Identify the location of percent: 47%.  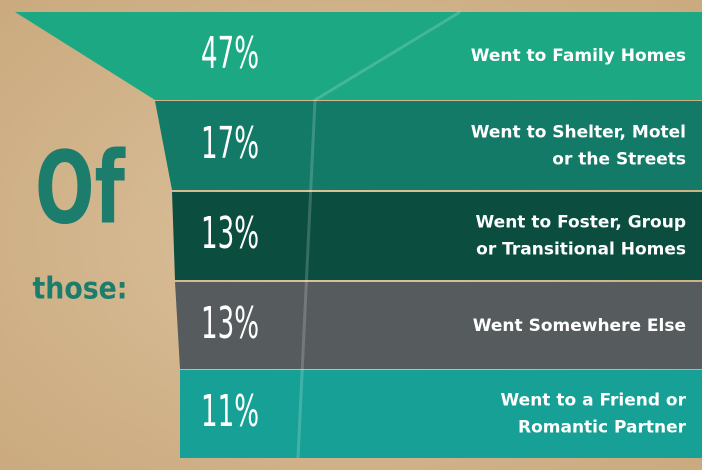
(230, 53).